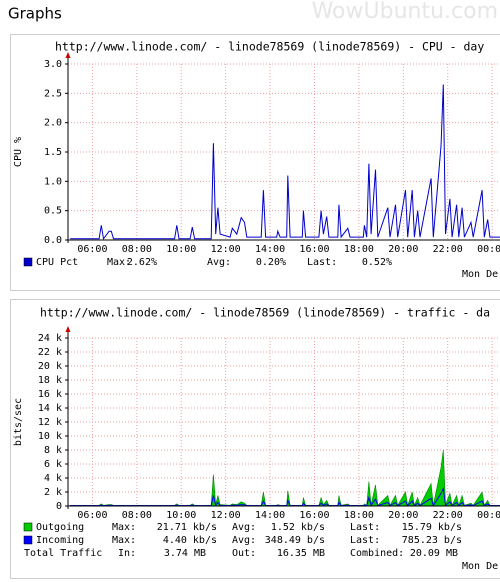 The image size is (500, 582). Describe the element at coordinates (244, 553) in the screenshot. I see `legend-total: Out:` at that location.